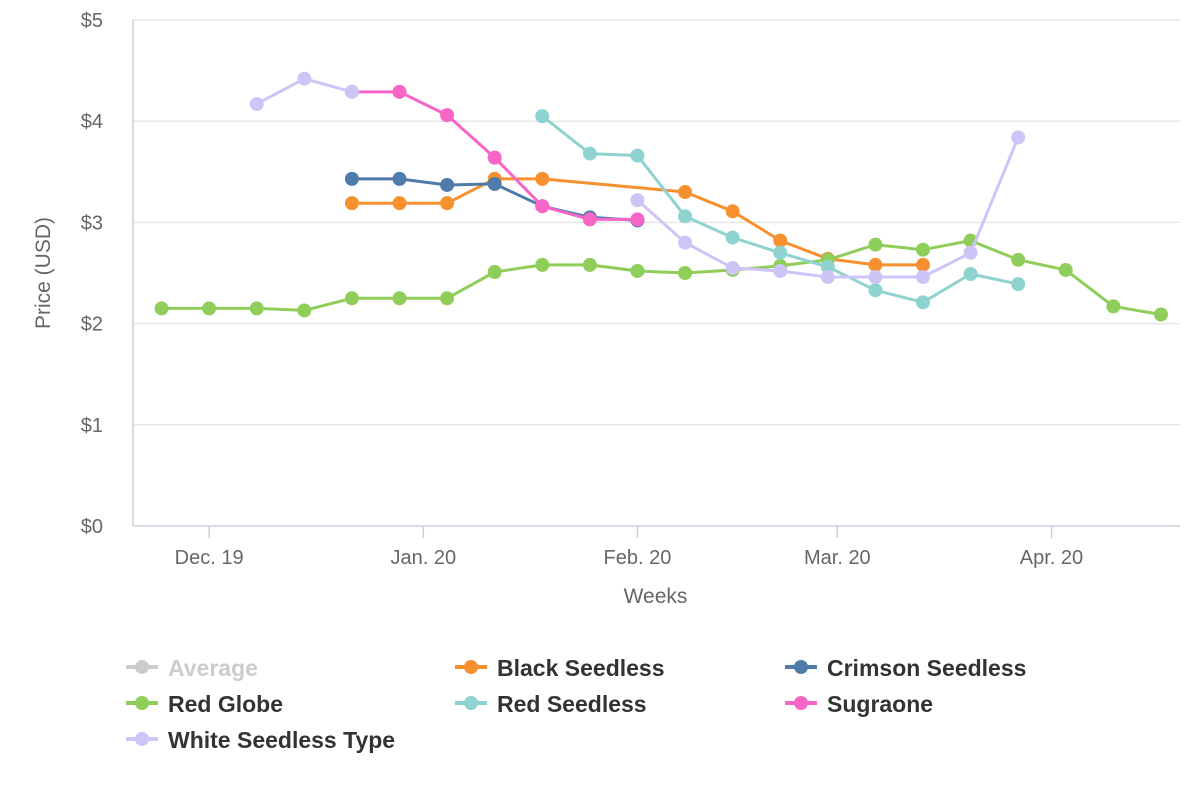 This screenshot has height=805, width=1200. What do you see at coordinates (572, 704) in the screenshot?
I see `legend-label: Red Seedless` at bounding box center [572, 704].